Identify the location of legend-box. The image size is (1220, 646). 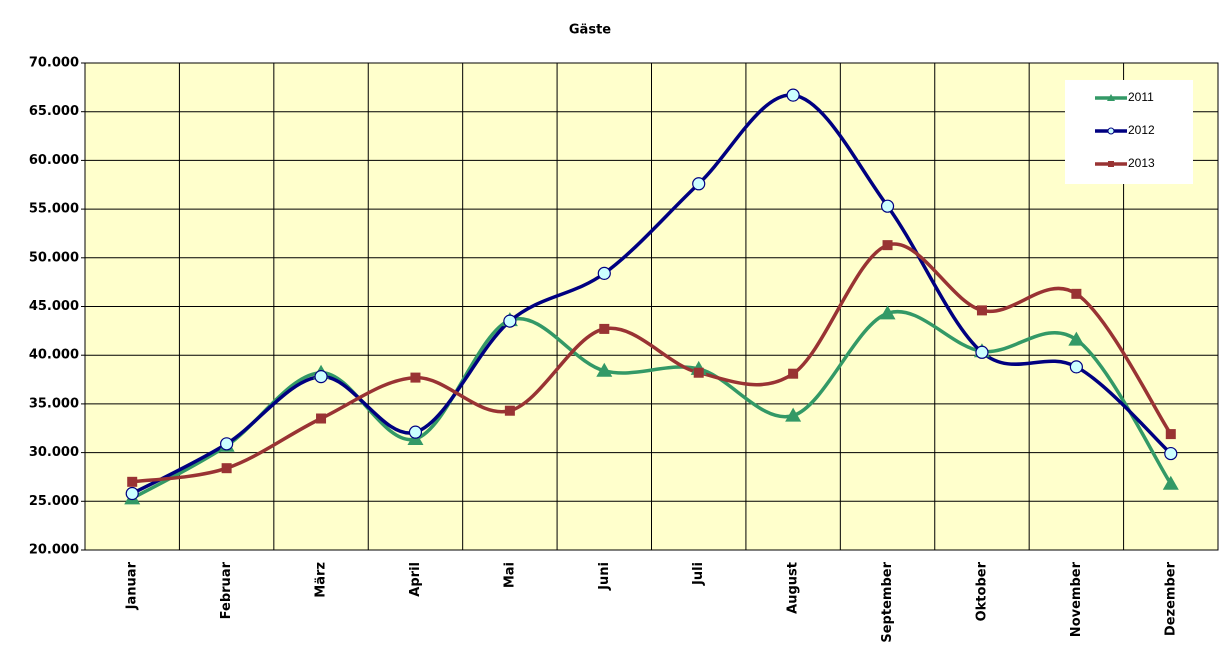
(1129, 132).